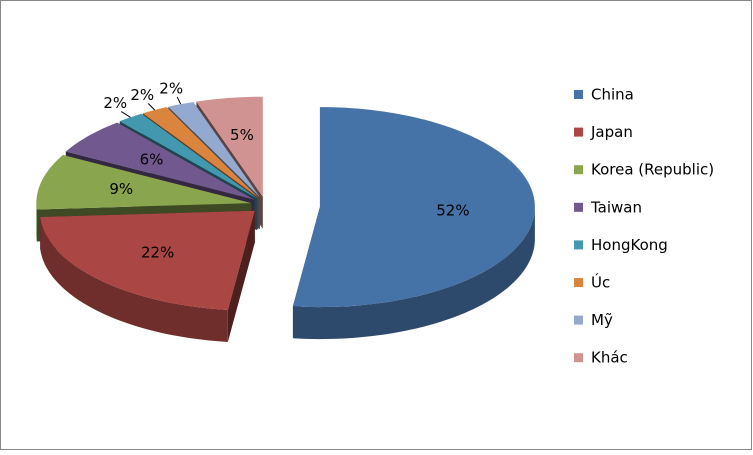  What do you see at coordinates (600, 282) in the screenshot?
I see `legend-label: Úc` at bounding box center [600, 282].